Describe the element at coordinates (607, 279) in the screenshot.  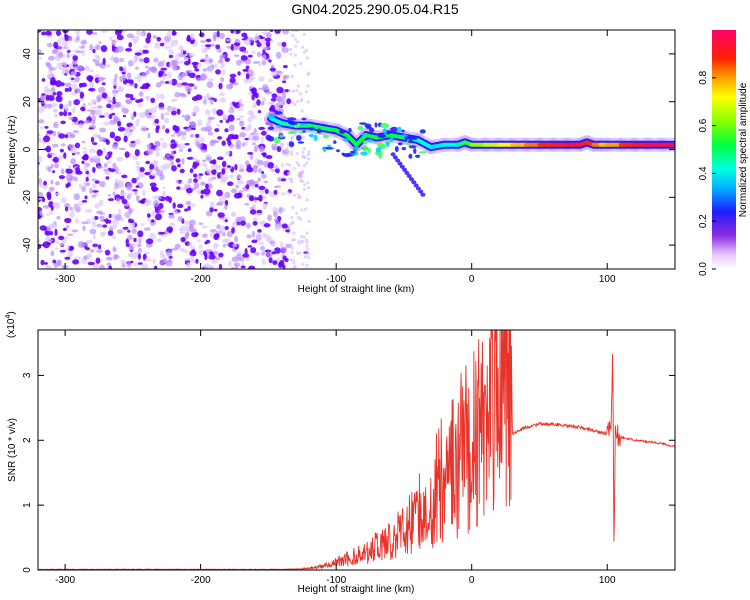
I see `spectrogram-xtick-label: 100` at that location.